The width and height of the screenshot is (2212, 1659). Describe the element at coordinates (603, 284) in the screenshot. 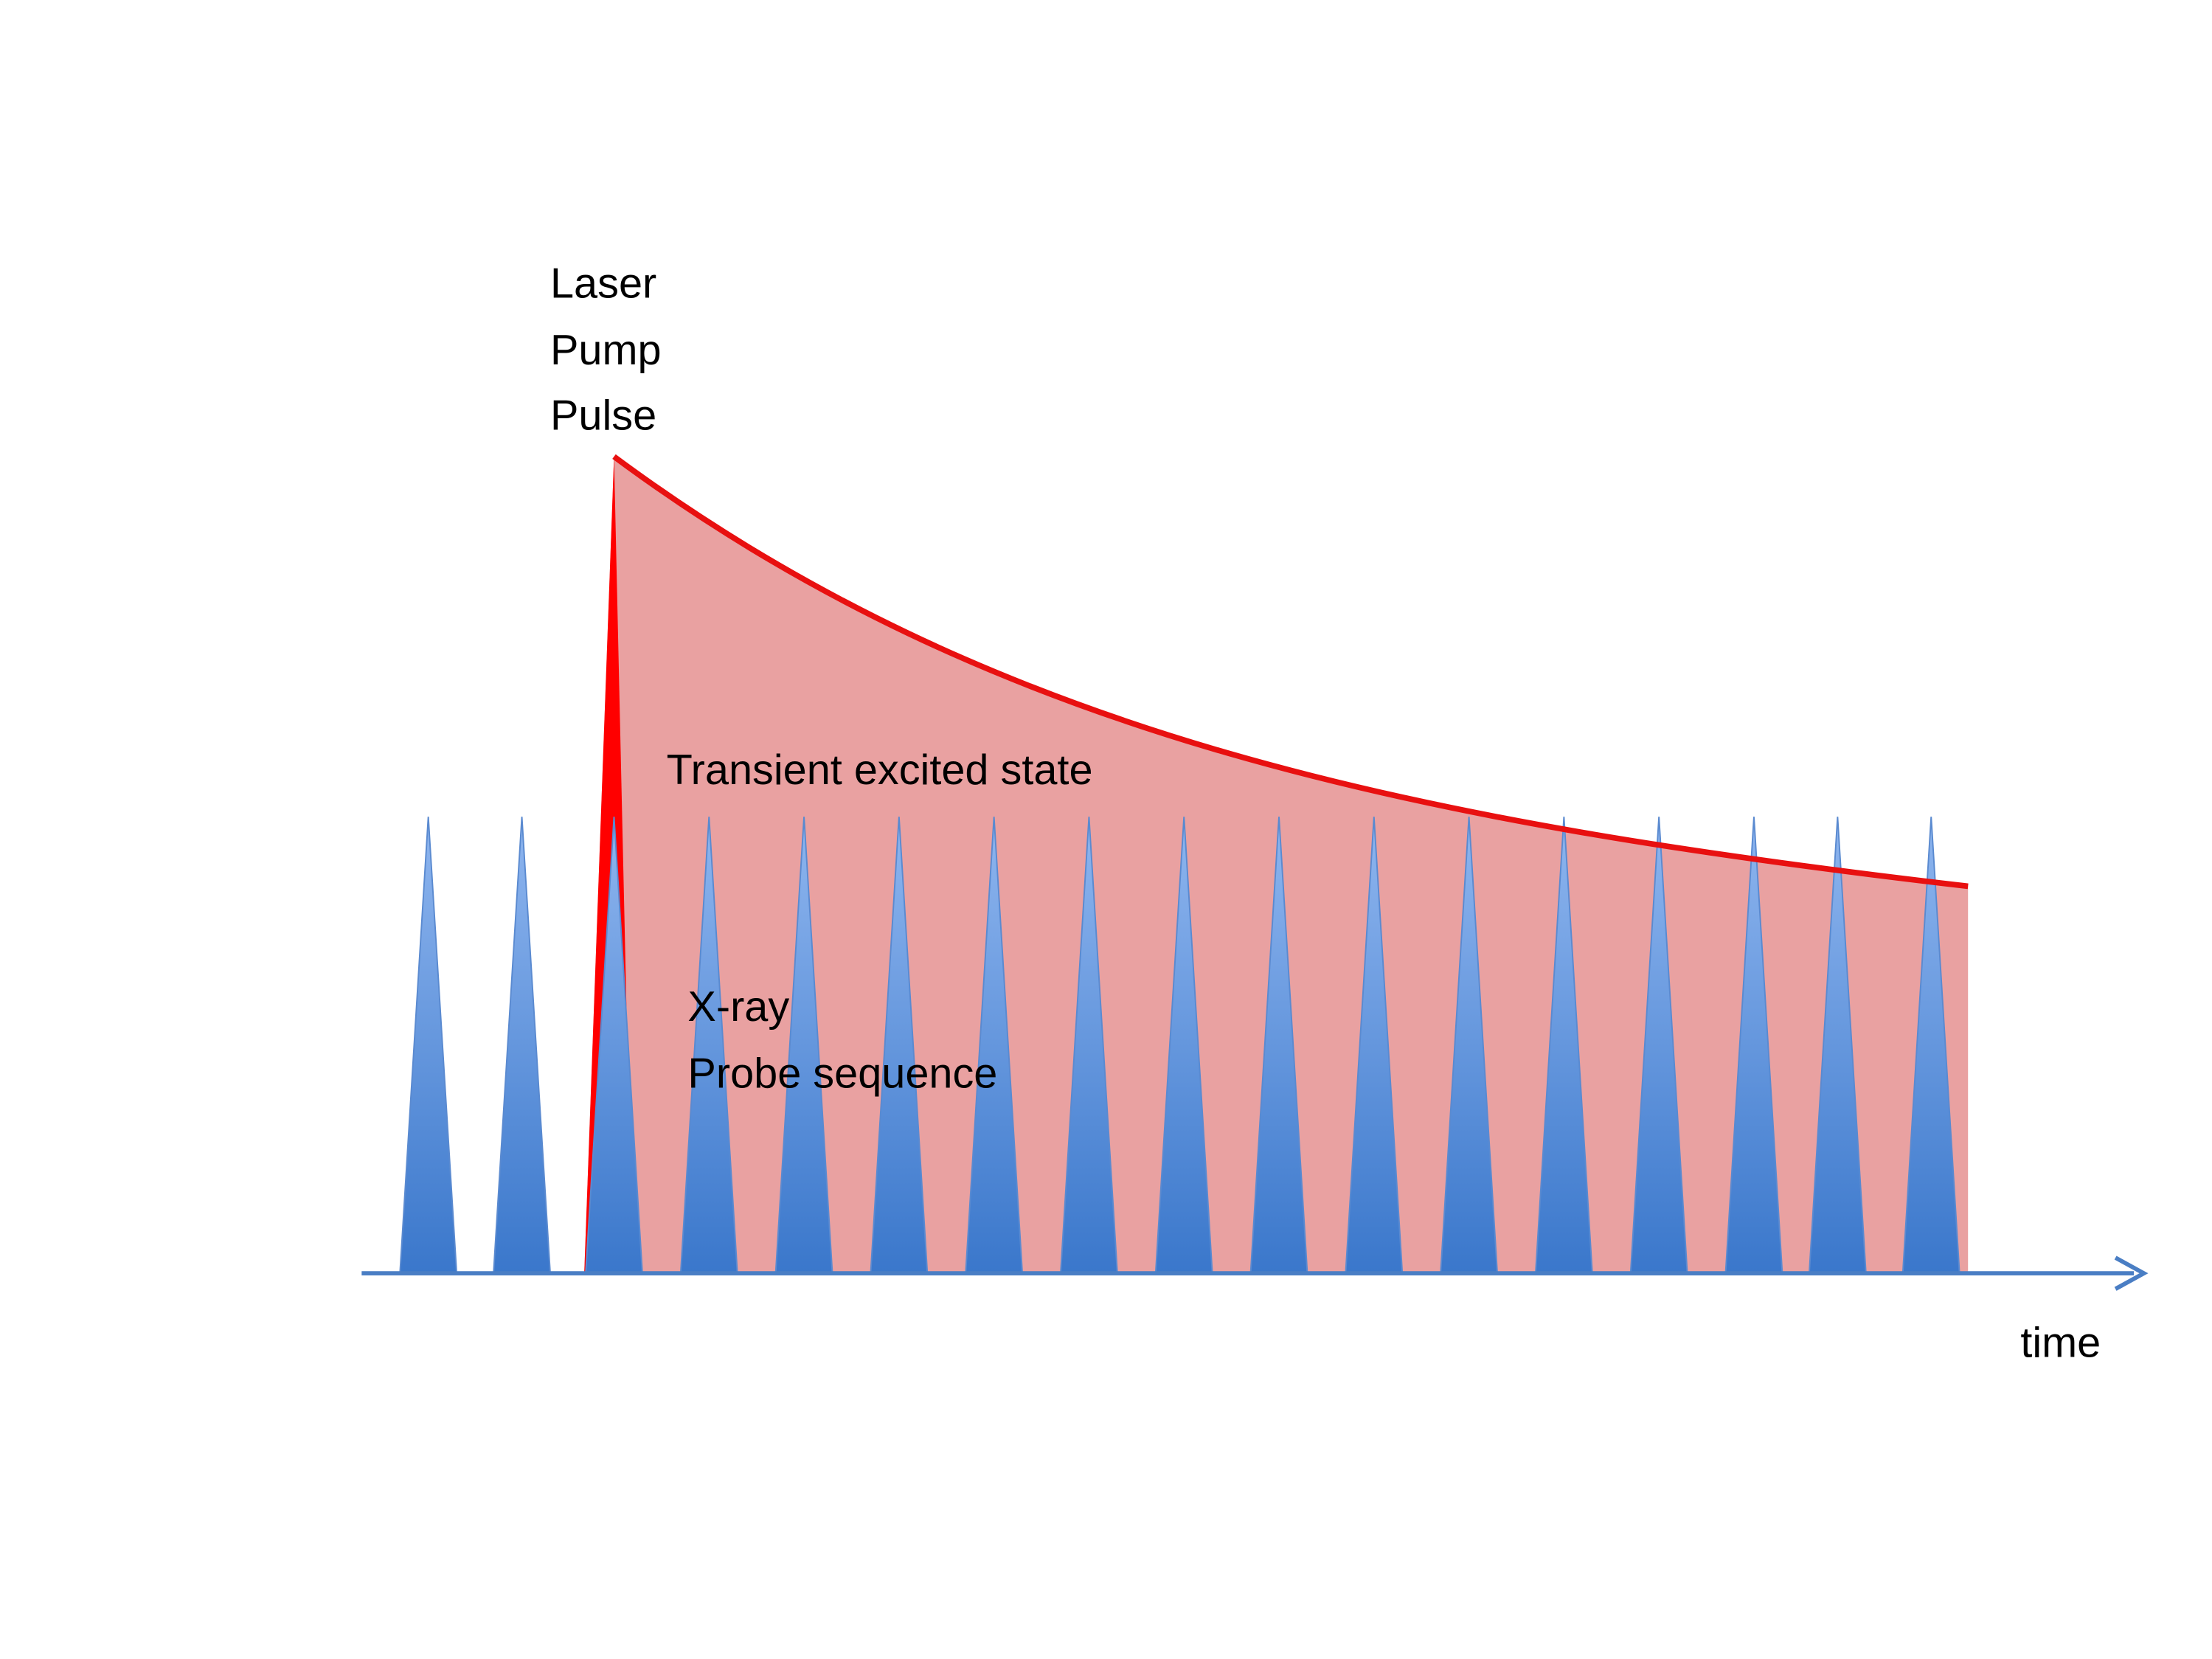

I see `pump-label: Laser` at that location.